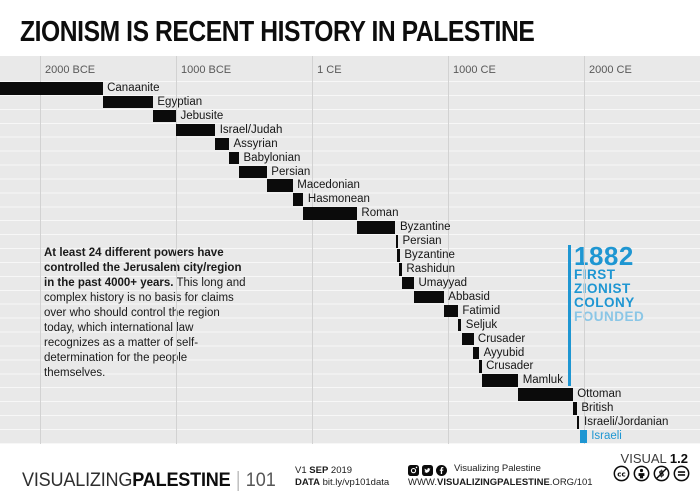  Describe the element at coordinates (610, 70) in the screenshot. I see `axis-tick-label: 2000 CE` at that location.